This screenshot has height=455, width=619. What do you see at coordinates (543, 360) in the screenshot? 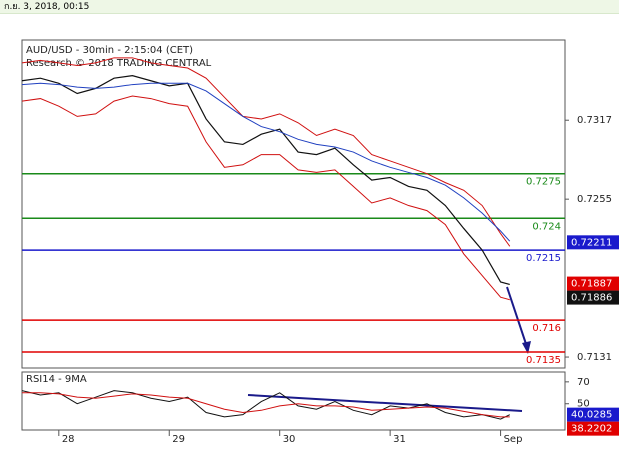
I see `level-label: 0.7135` at bounding box center [543, 360].